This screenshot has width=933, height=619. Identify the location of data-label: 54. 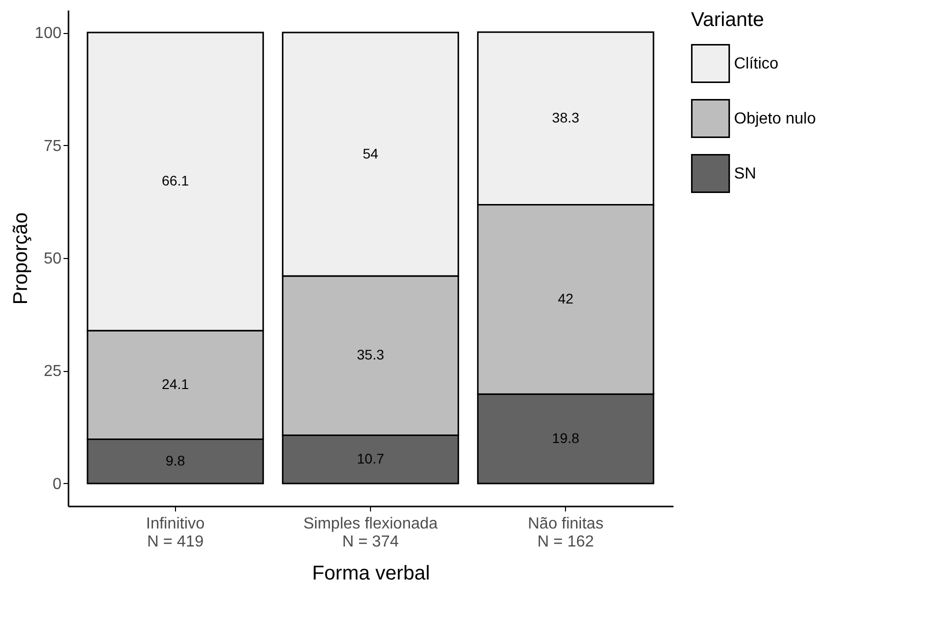
(370, 153).